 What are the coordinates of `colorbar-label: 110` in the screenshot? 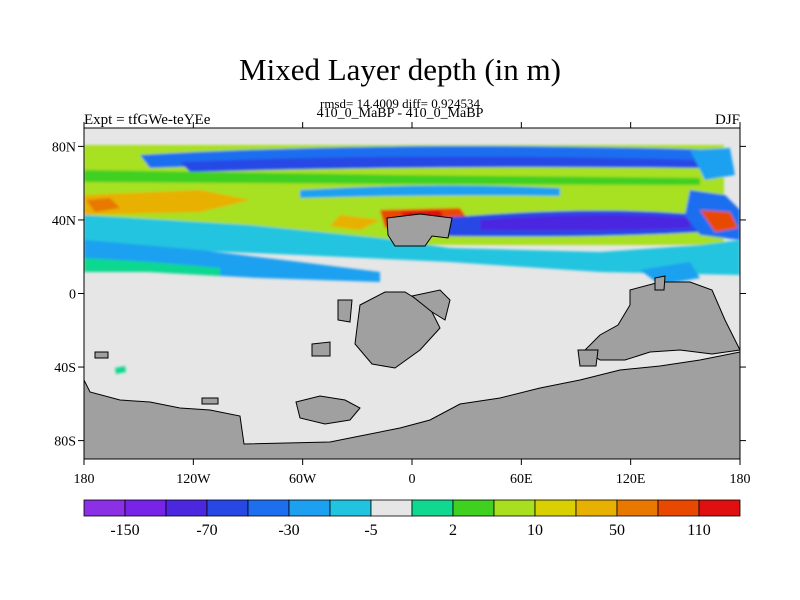 It's located at (698, 530).